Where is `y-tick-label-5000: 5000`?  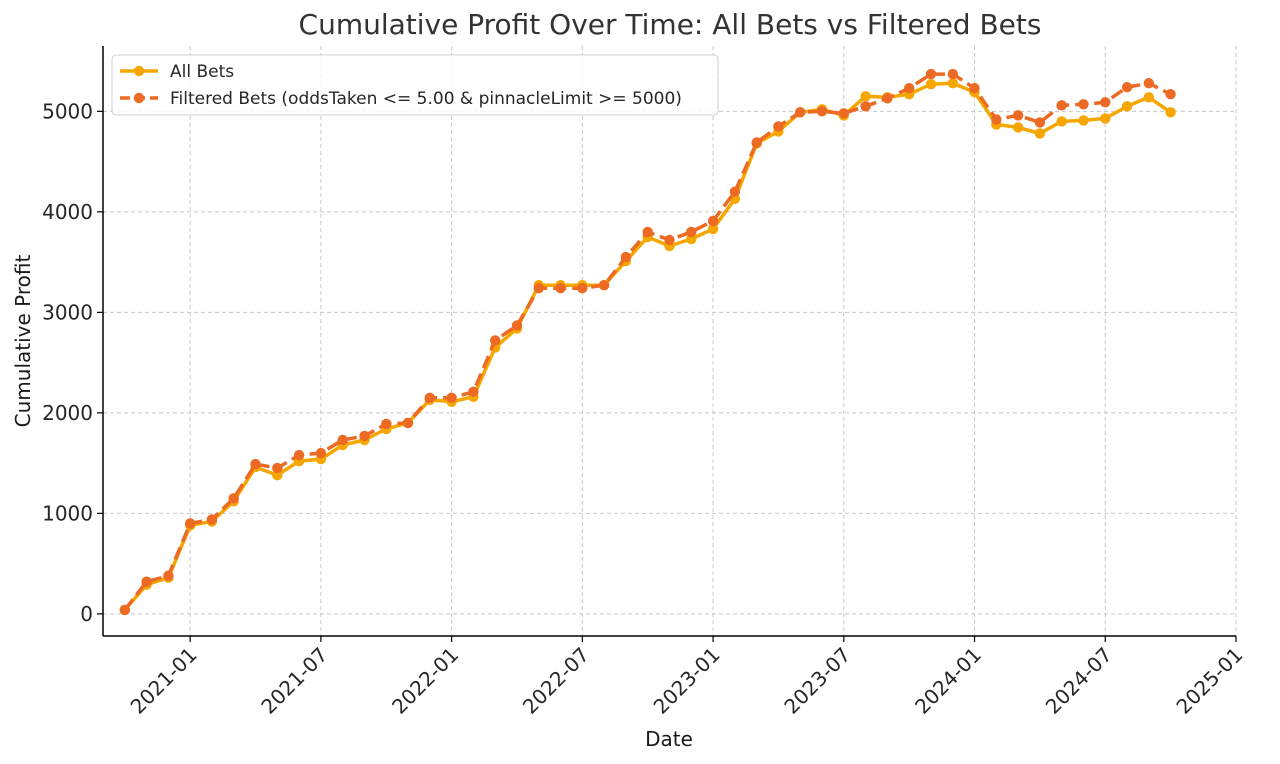 y-tick-label-5000: 5000 is located at coordinates (67, 111).